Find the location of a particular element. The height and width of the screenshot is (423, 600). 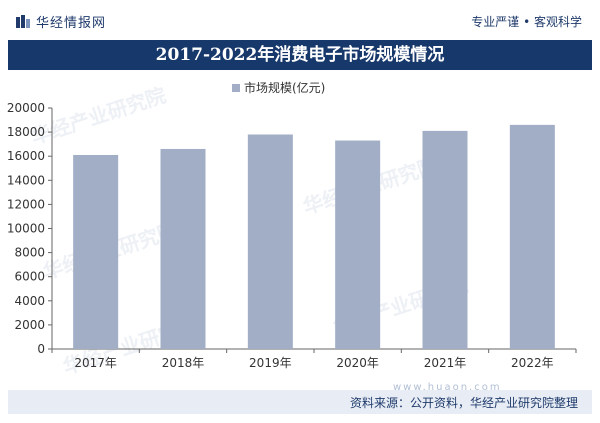

data-source: 资料来源：公开资料，华经产业研究院整理 is located at coordinates (463, 403).